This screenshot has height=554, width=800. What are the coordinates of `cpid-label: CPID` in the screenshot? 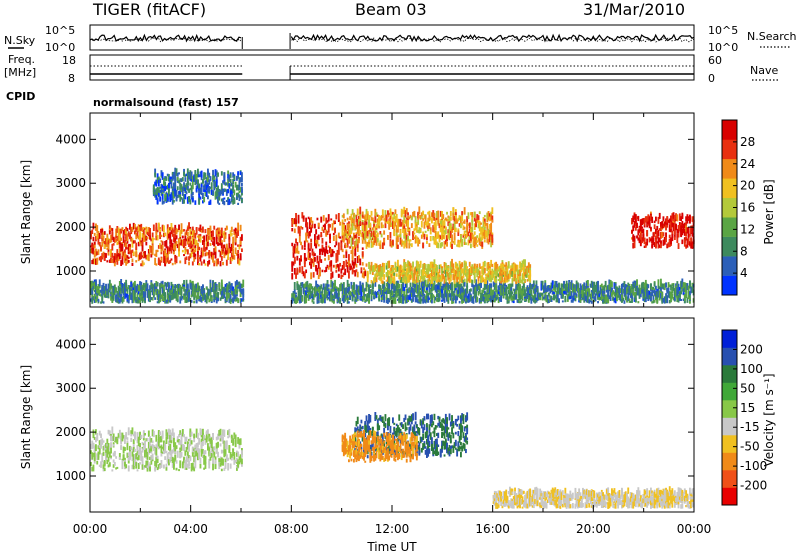 It's located at (20, 96).